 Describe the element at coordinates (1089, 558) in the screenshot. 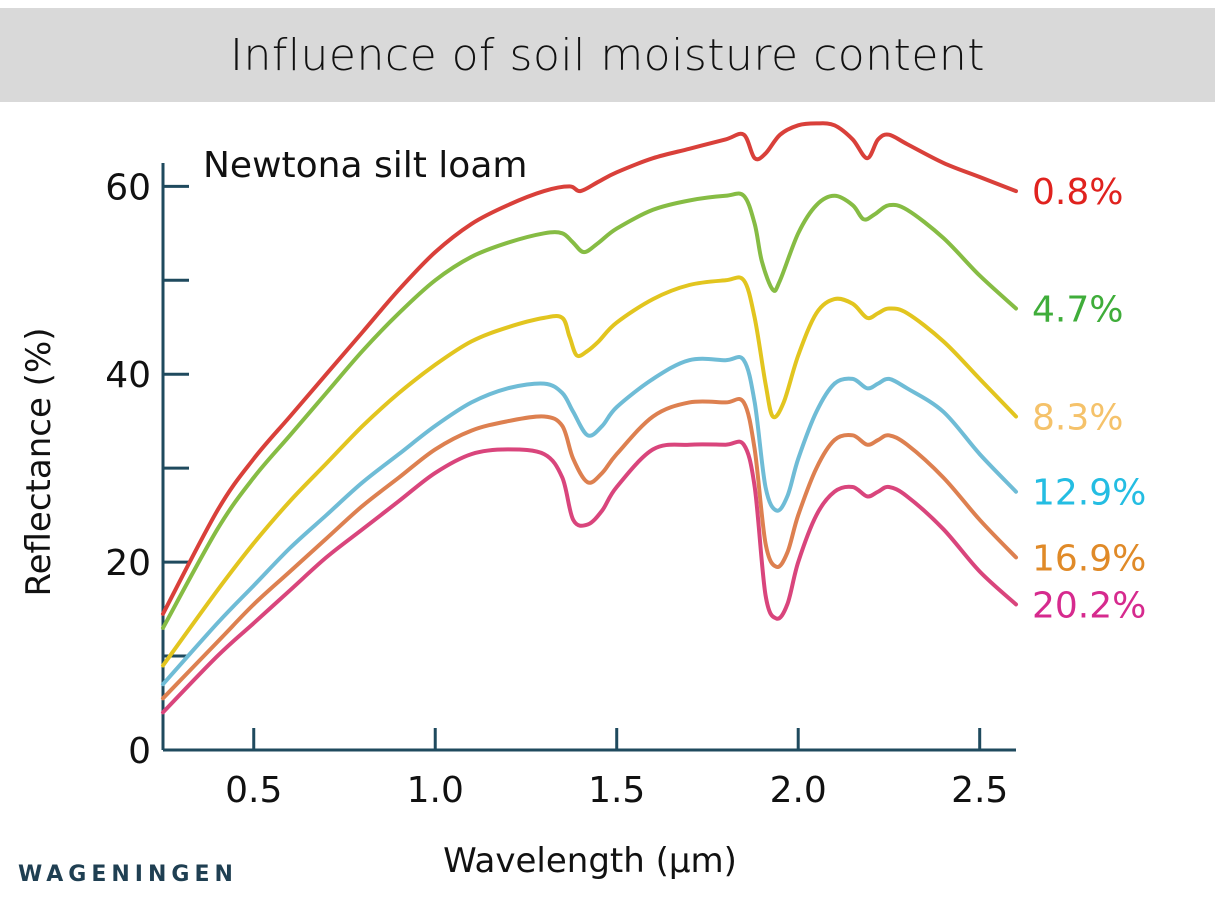

I see `series-label-16-9: 16.9%` at that location.